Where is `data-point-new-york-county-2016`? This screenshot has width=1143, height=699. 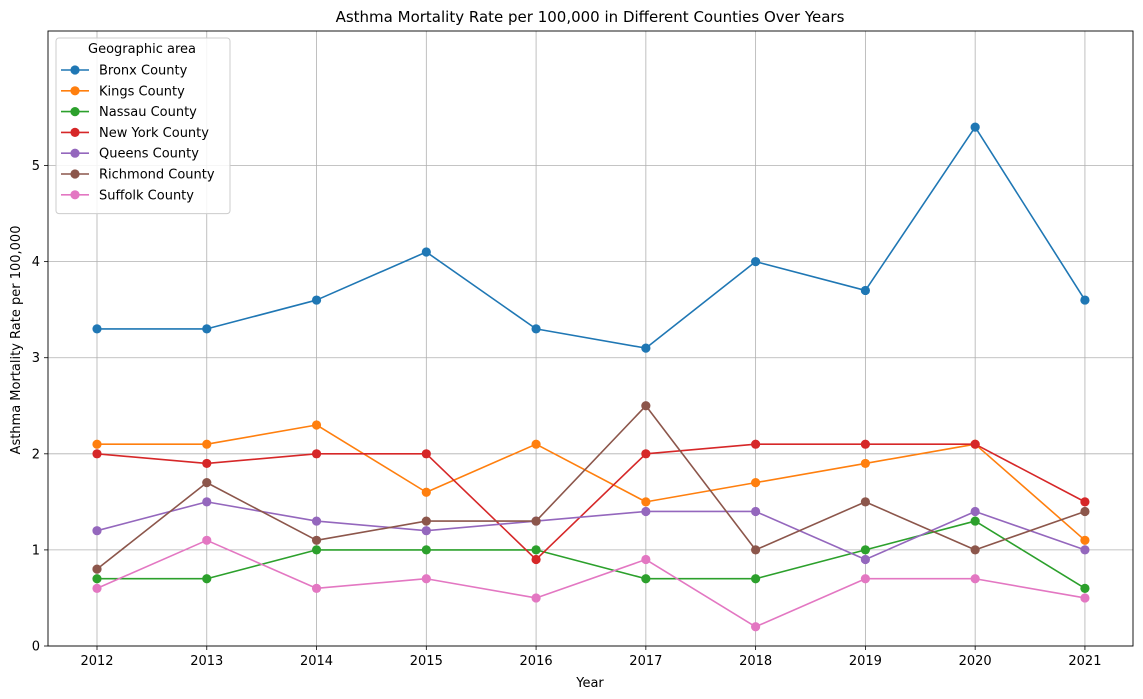
data-point-new-york-county-2016 is located at coordinates (536, 559).